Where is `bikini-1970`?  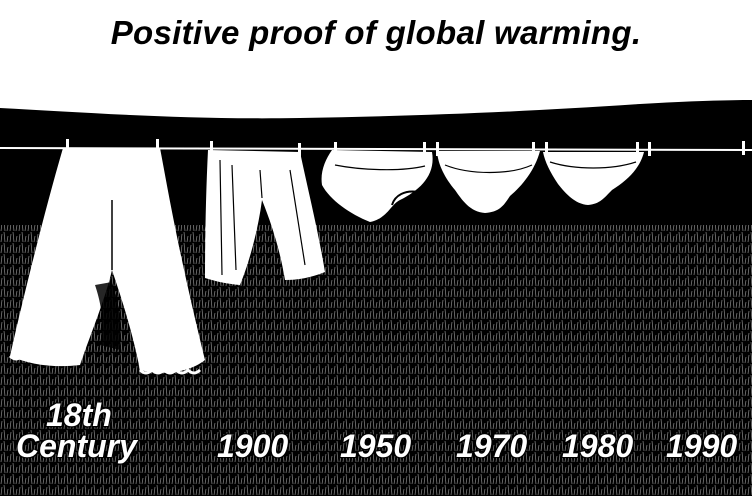
bikini-1970 is located at coordinates (488, 182).